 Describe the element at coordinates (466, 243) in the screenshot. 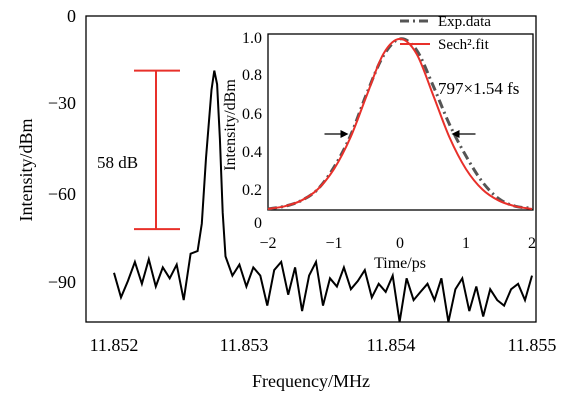

I see `inset-xtick-1: 1` at that location.